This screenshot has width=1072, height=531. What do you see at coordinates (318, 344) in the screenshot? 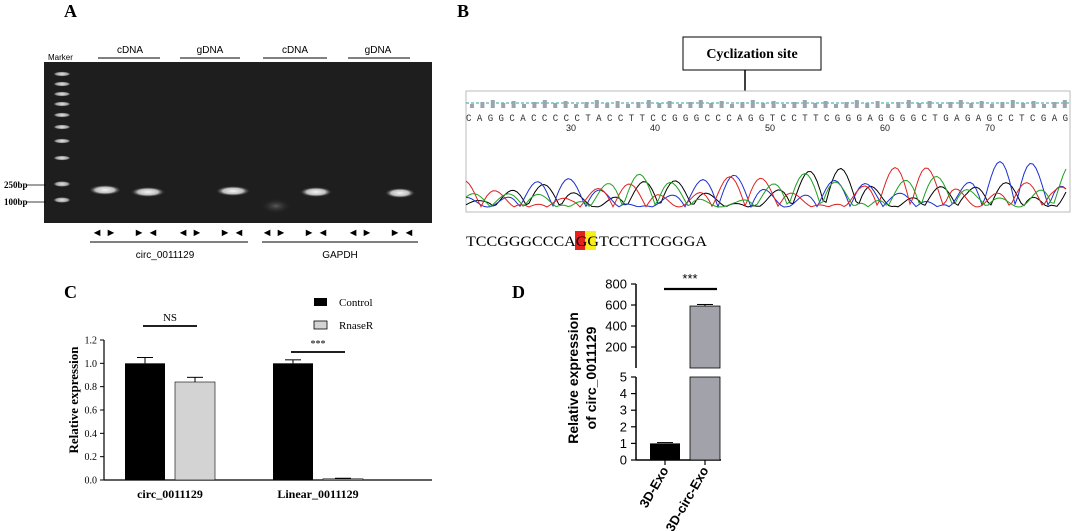
I see `c-significance-label: ***` at bounding box center [318, 344].